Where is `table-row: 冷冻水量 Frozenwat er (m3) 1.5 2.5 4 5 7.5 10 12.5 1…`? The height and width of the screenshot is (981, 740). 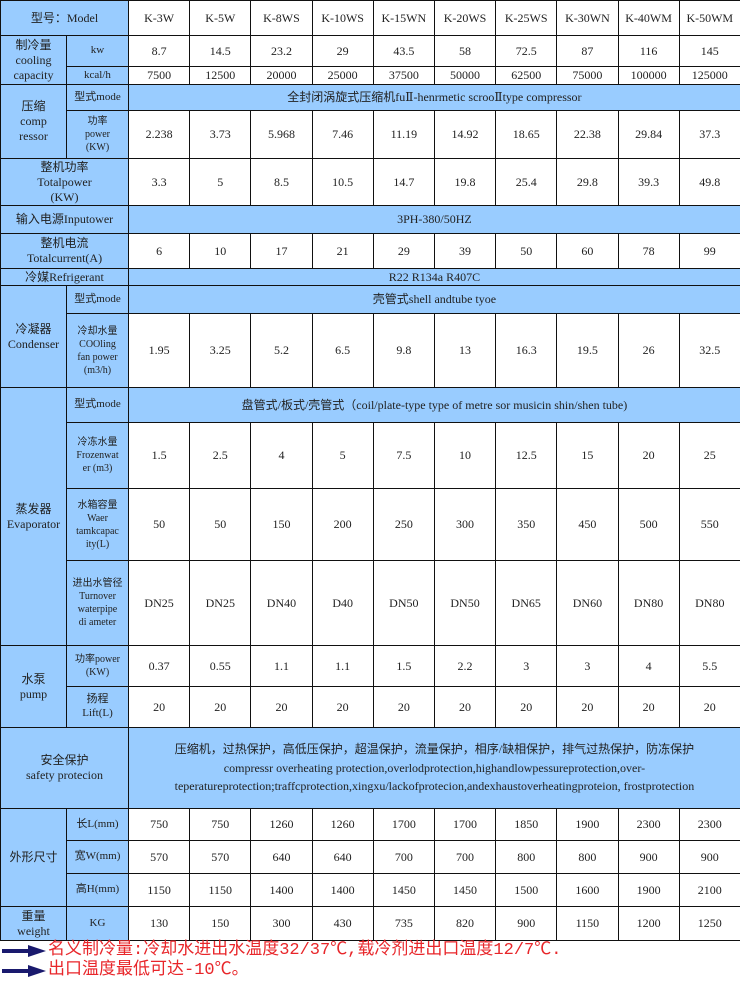
table-row: 冷冻水量 Frozenwat er (m3) 1.5 2.5 4 5 7.5 10 12.5 1… is located at coordinates (370, 455).